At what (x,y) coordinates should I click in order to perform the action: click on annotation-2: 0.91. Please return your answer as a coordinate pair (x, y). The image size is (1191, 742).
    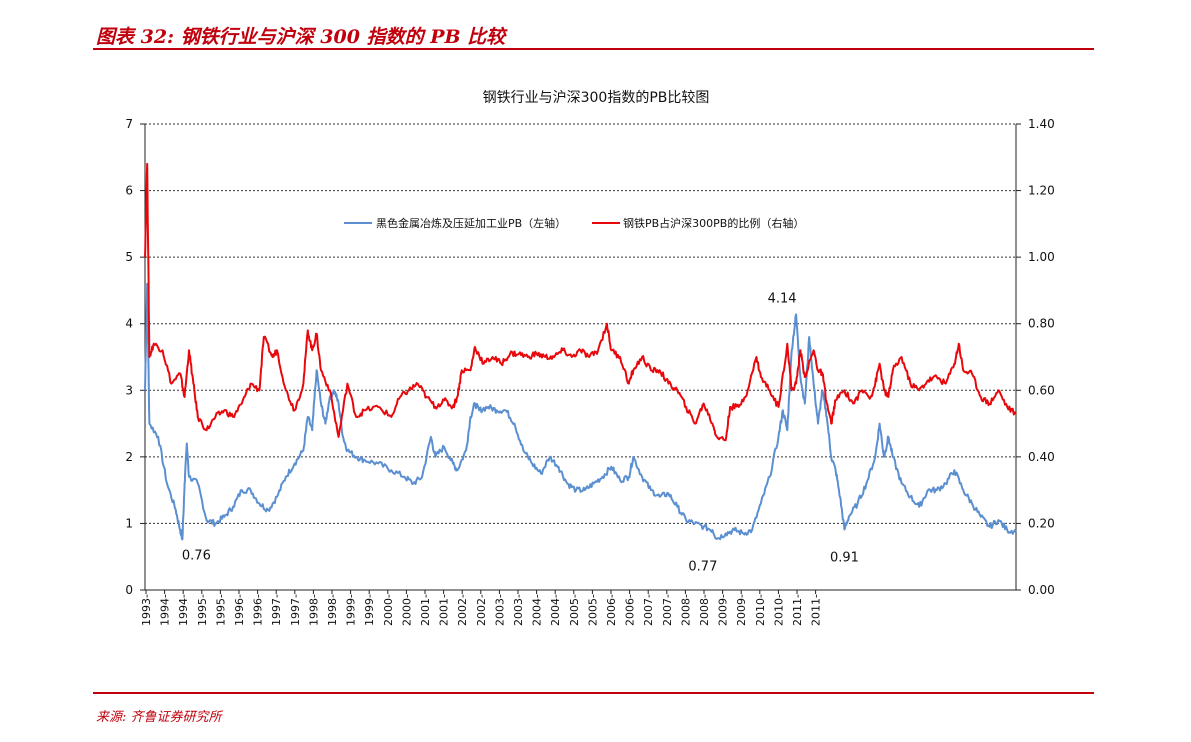
    Looking at the image, I should click on (844, 557).